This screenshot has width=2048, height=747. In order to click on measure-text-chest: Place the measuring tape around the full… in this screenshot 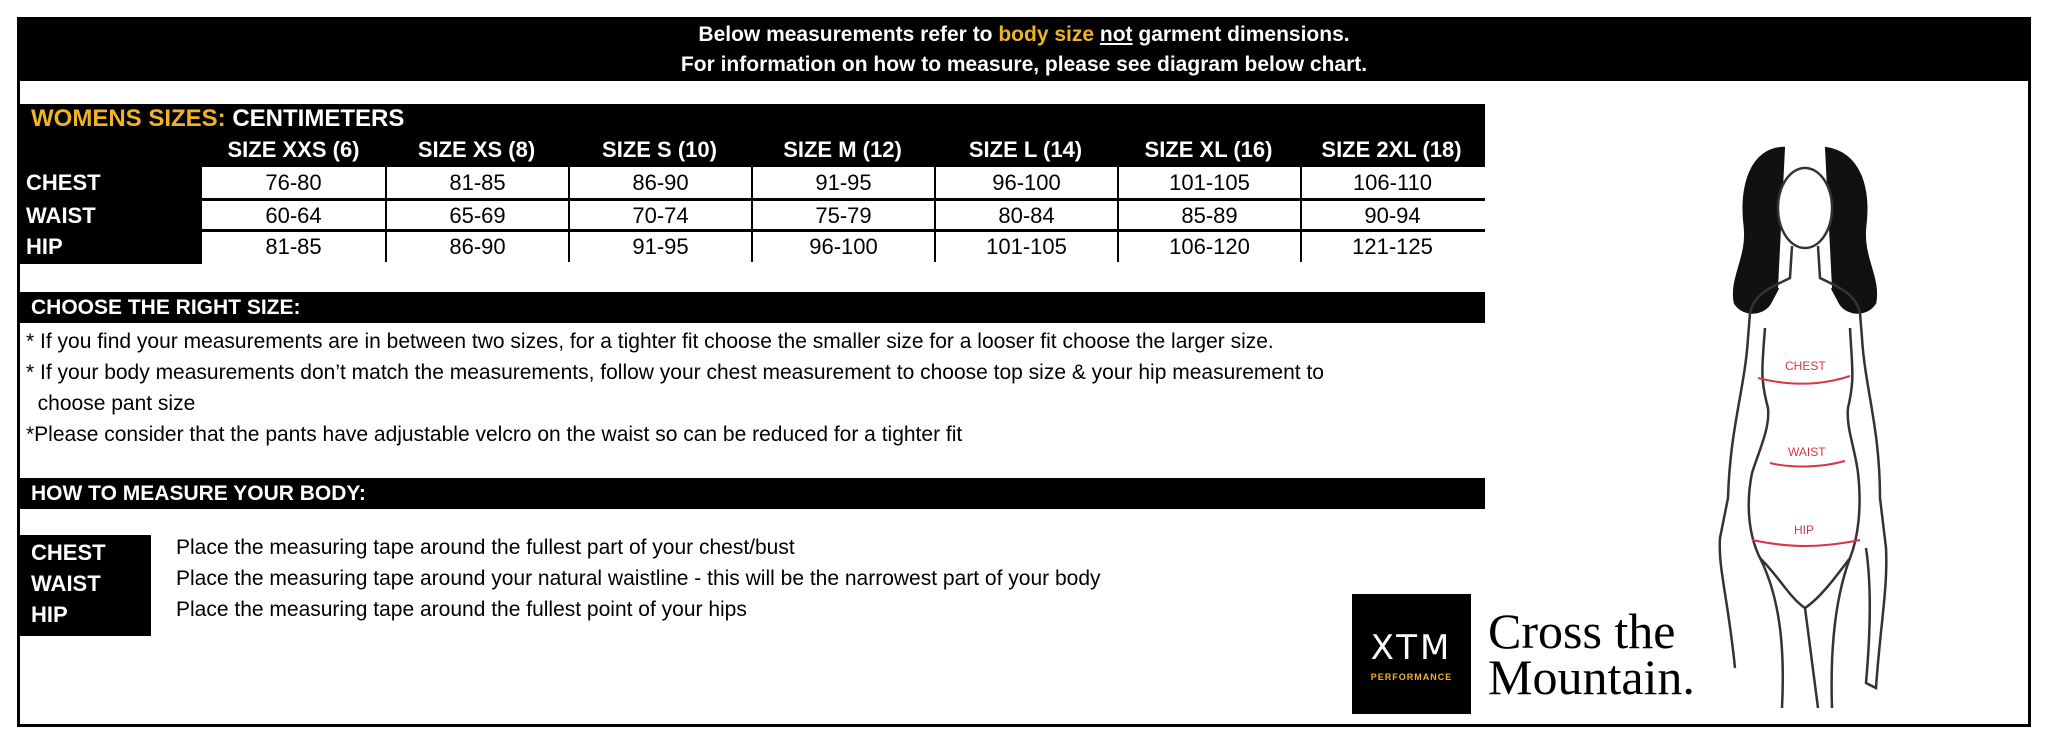, I will do `click(485, 547)`.